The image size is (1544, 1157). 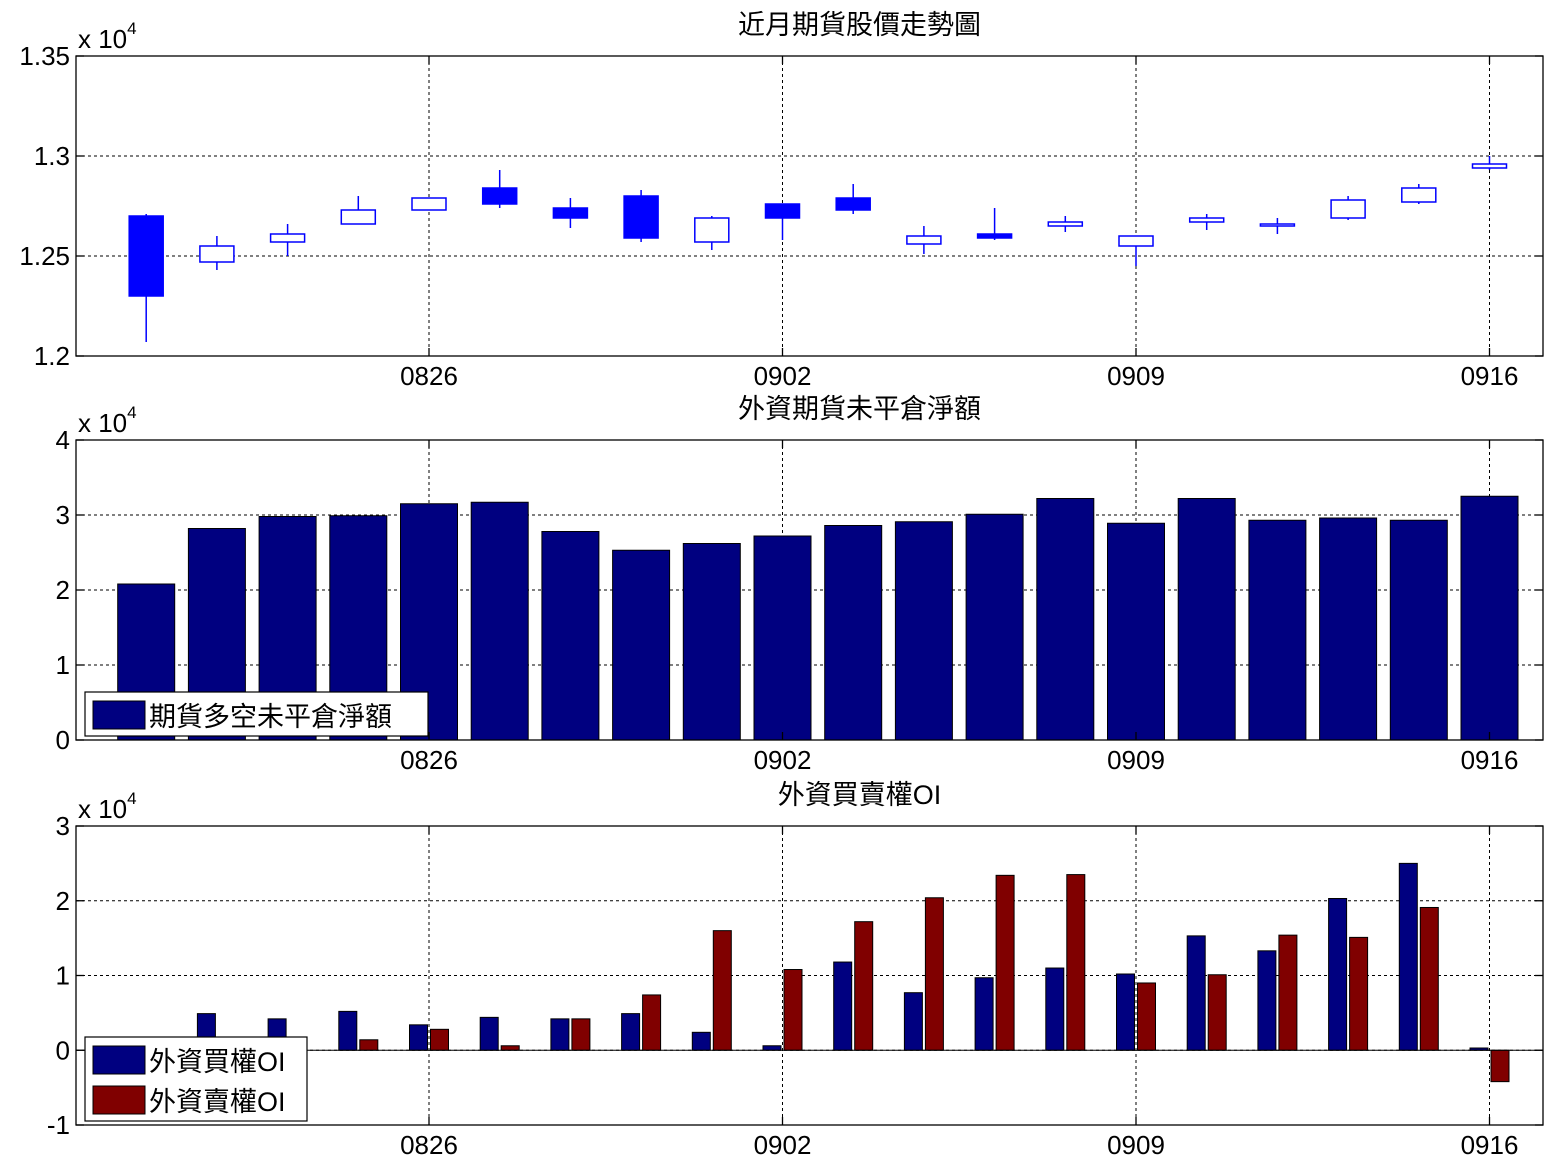 What do you see at coordinates (63, 1050) in the screenshot?
I see `y-tick-label: 0` at bounding box center [63, 1050].